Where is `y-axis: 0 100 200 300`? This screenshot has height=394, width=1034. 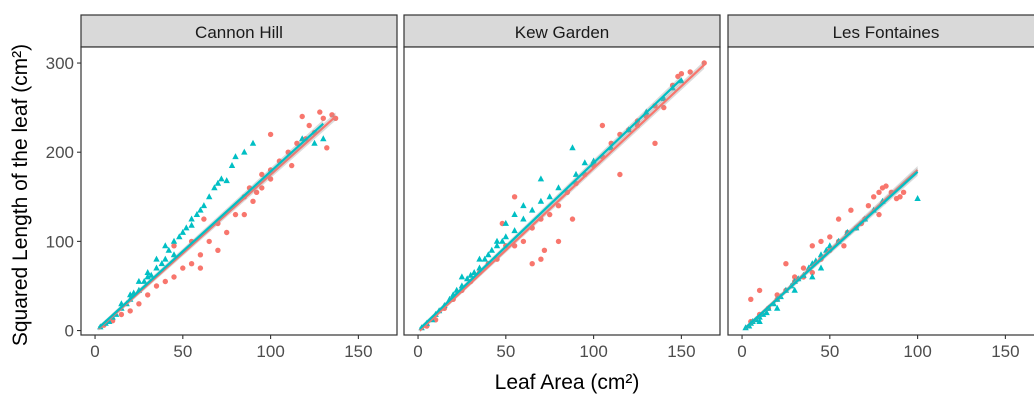 y-axis: 0 100 200 300 is located at coordinates (63, 197).